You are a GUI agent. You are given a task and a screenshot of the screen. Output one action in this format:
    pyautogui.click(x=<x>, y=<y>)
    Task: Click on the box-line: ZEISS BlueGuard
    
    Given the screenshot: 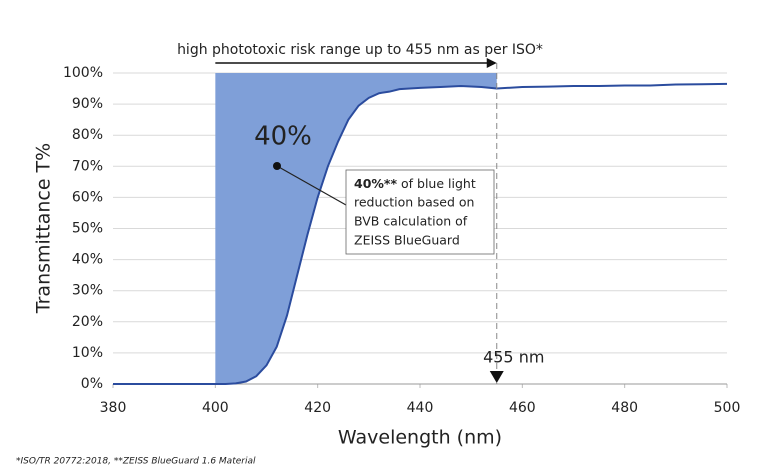 What is the action you would take?
    pyautogui.click(x=407, y=240)
    